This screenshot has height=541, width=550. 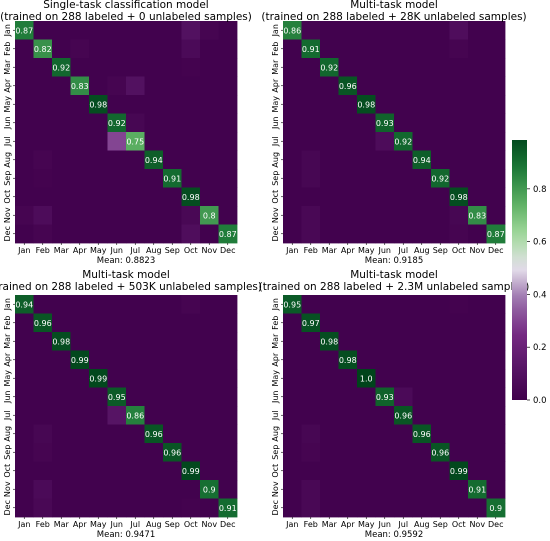 What do you see at coordinates (495, 250) in the screenshot?
I see `x-tick-label: Dec` at bounding box center [495, 250].